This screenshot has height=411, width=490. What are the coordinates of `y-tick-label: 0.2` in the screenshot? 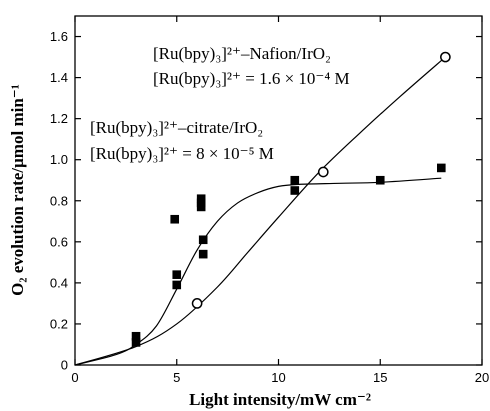 It's located at (59, 323).